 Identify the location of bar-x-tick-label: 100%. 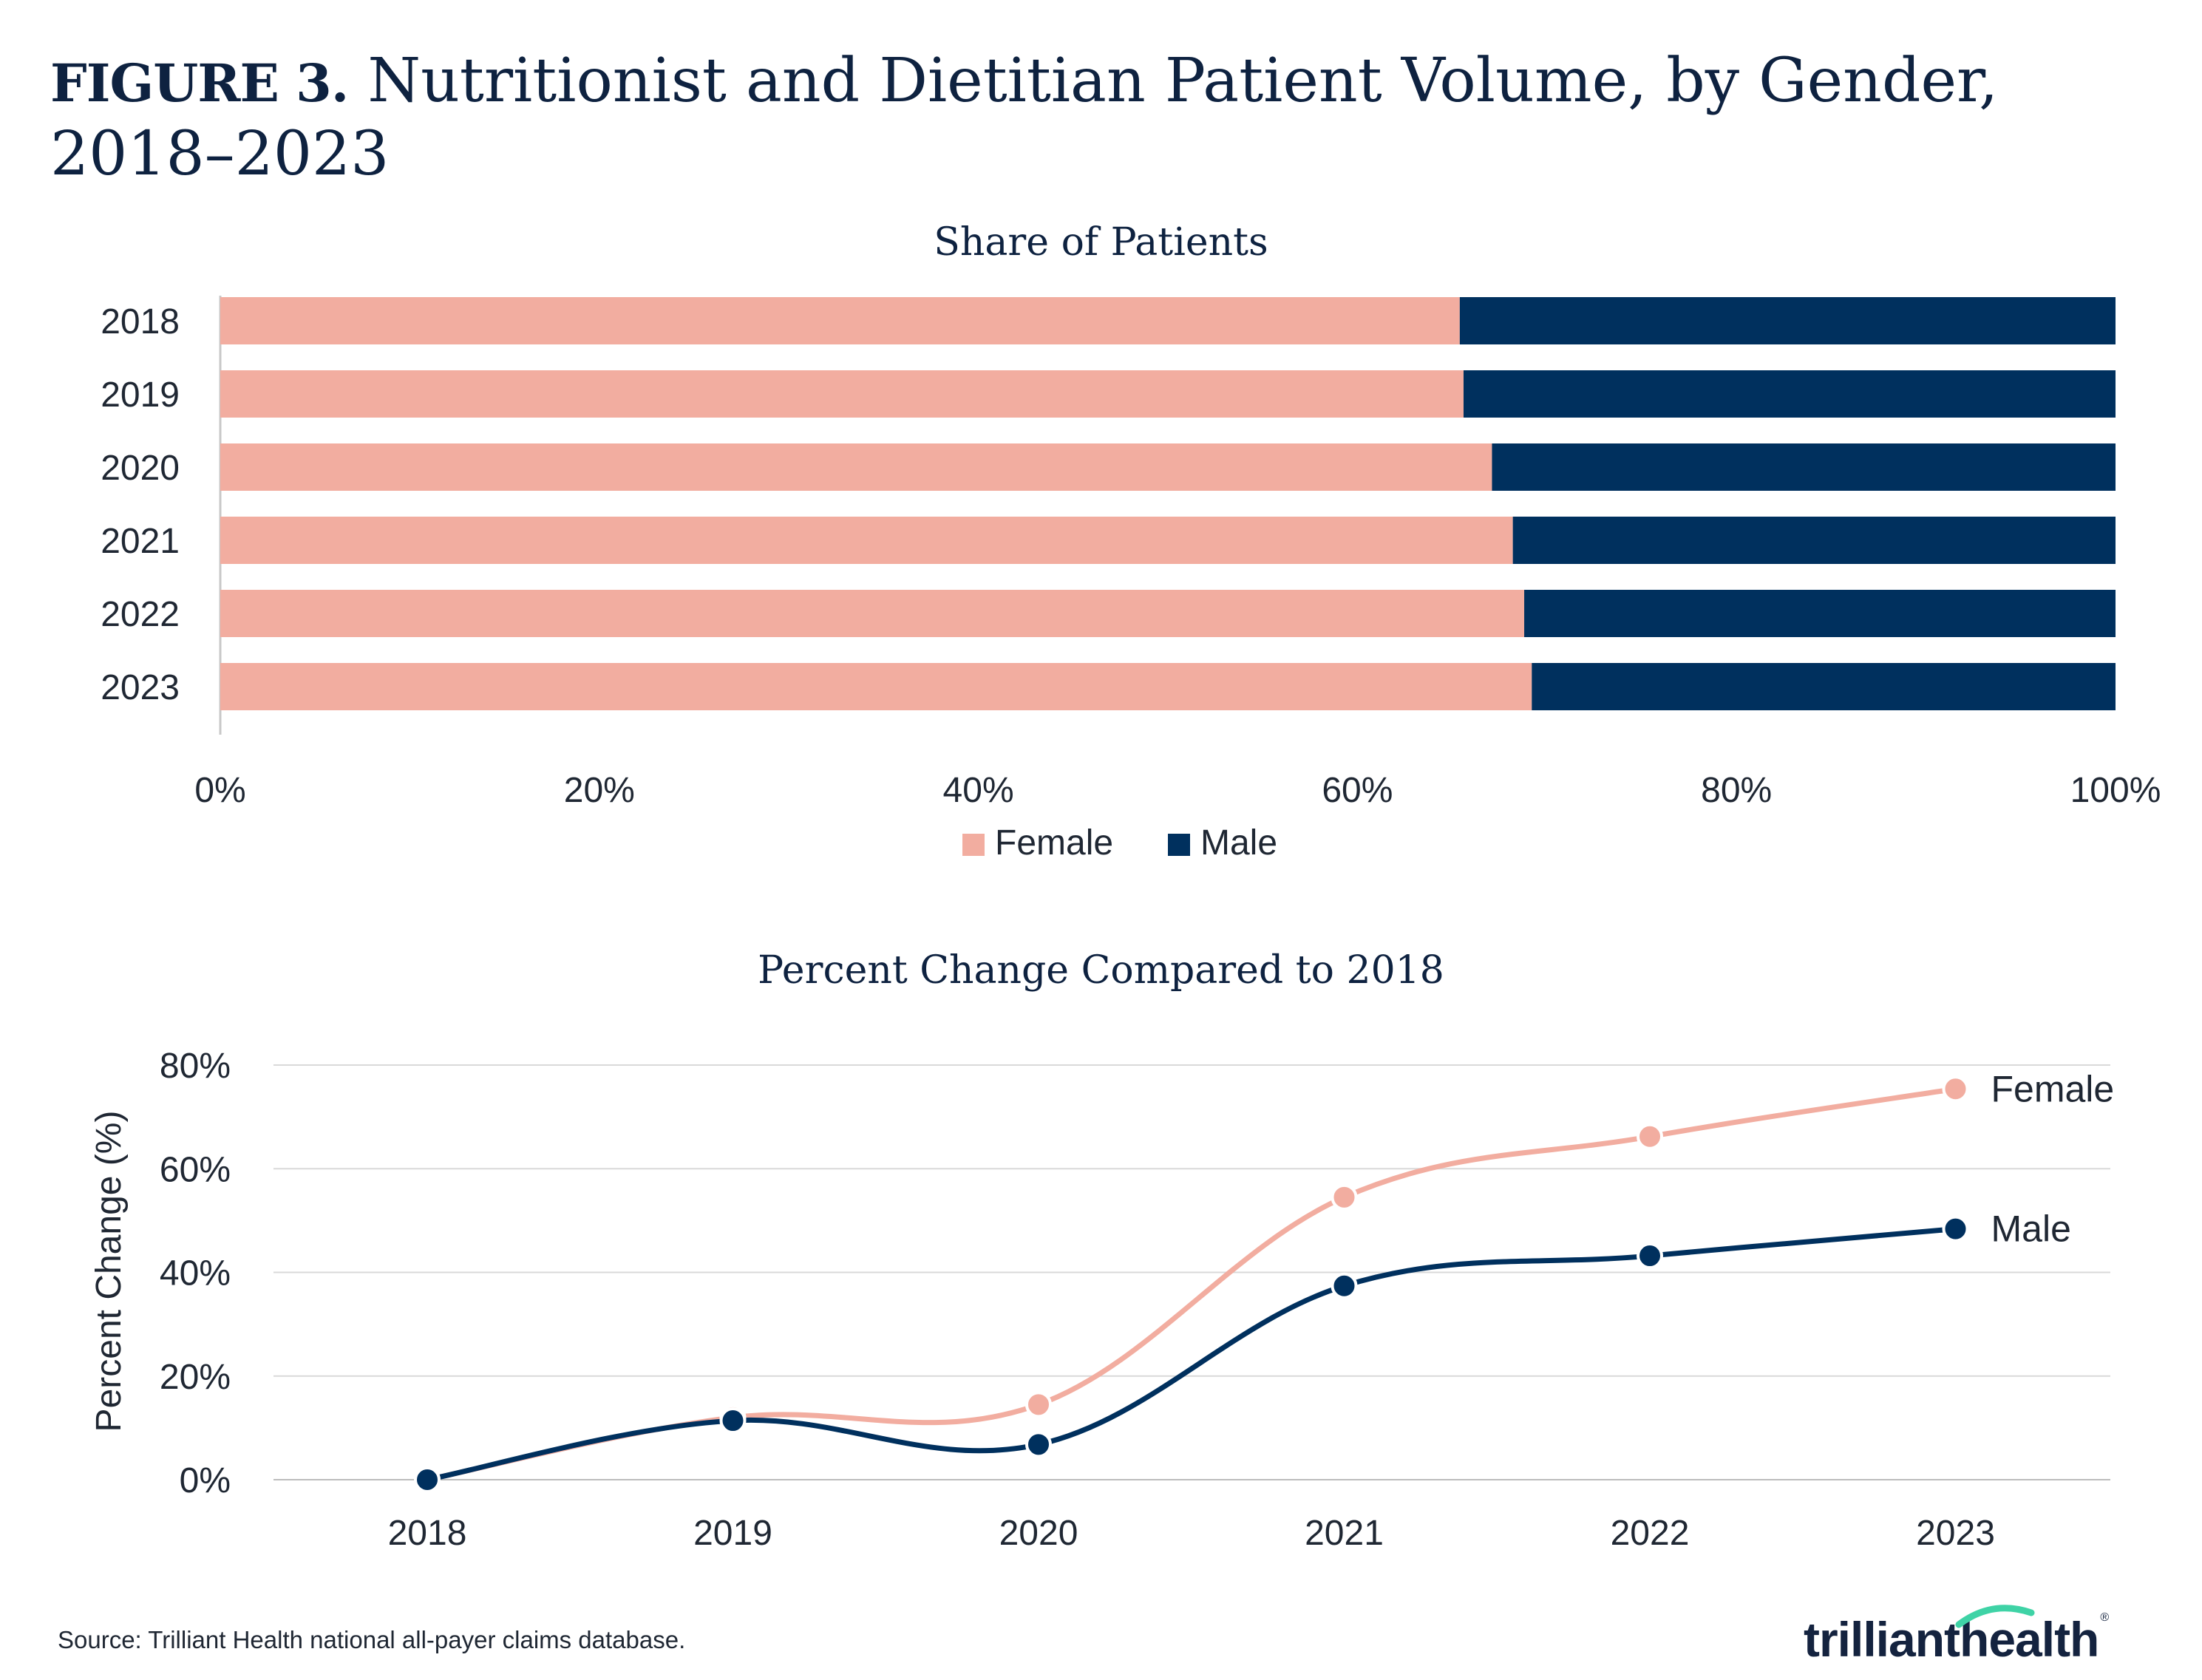
(2116, 790).